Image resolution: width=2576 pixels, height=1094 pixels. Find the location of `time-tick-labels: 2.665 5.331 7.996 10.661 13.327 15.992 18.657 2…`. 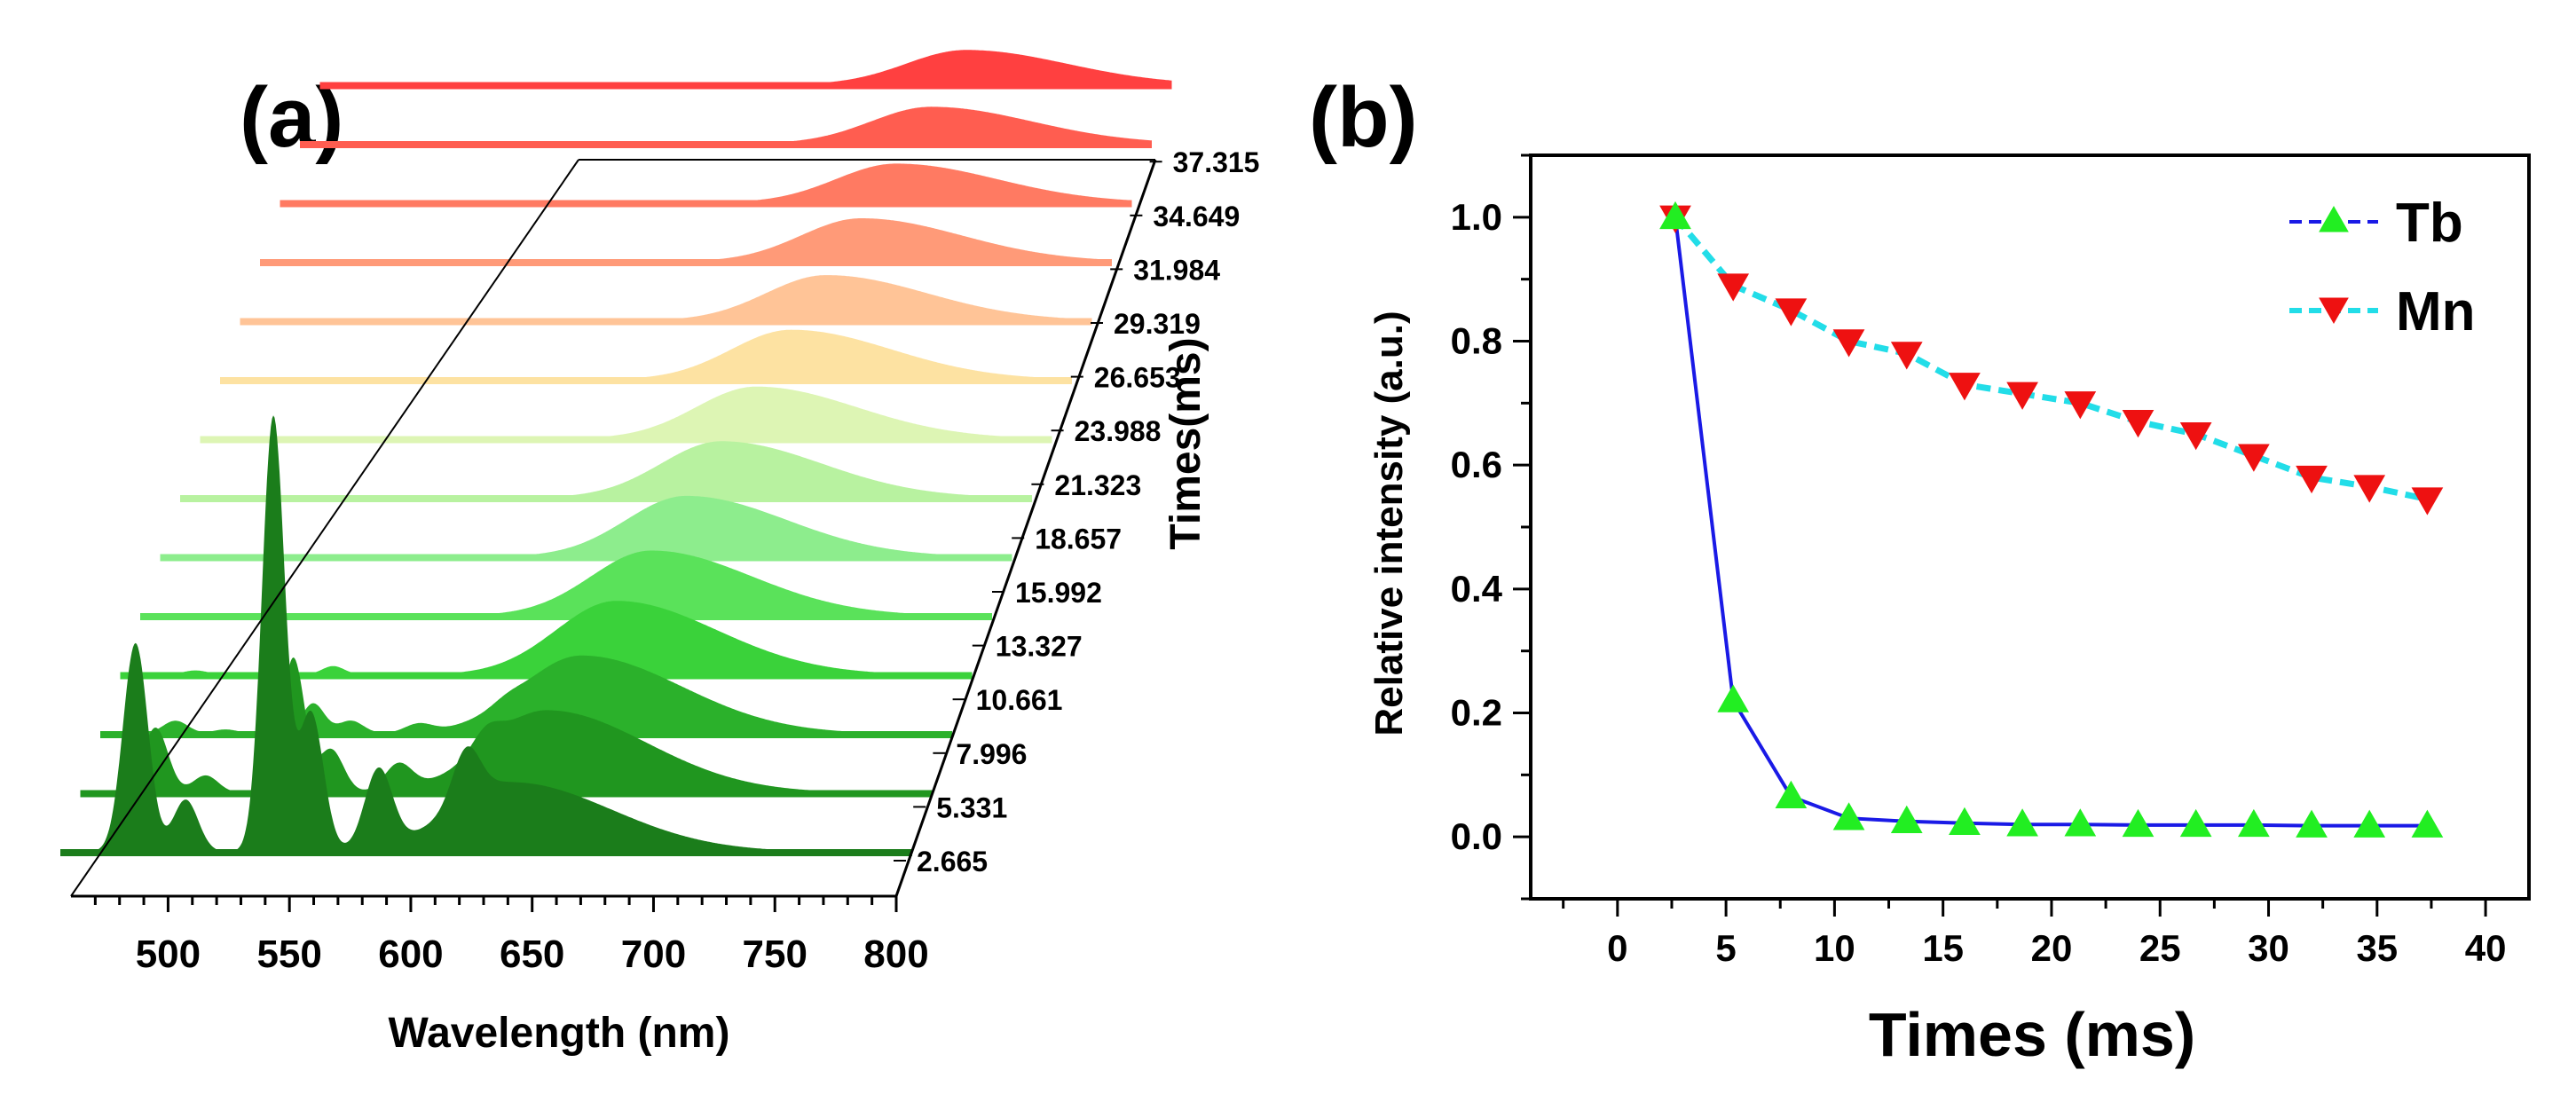

time-tick-labels: 2.665 5.331 7.996 10.661 13.327 15.992 18.657 2… is located at coordinates (1076, 512).